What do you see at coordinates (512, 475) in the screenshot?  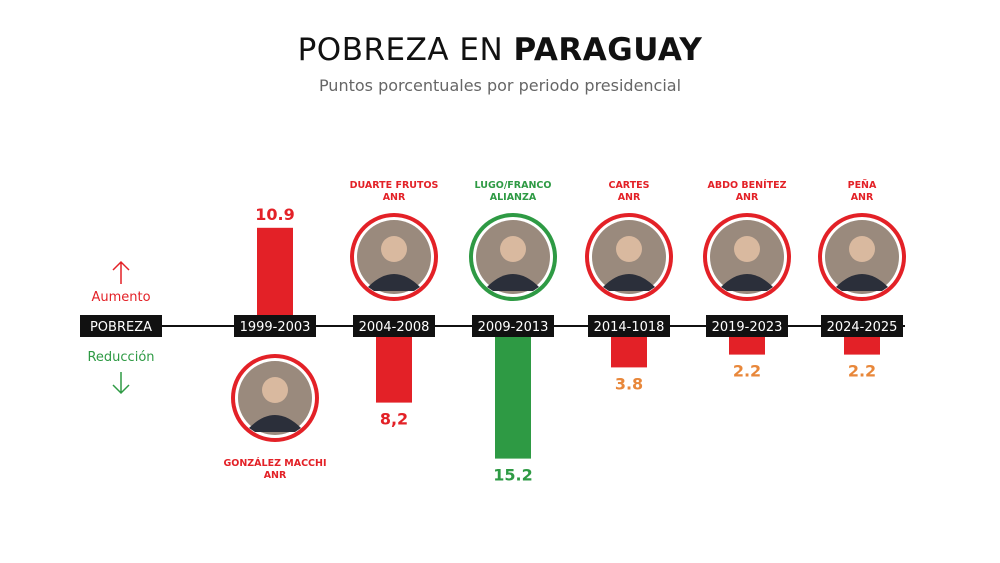 I see `value-label-2: 15.2` at bounding box center [512, 475].